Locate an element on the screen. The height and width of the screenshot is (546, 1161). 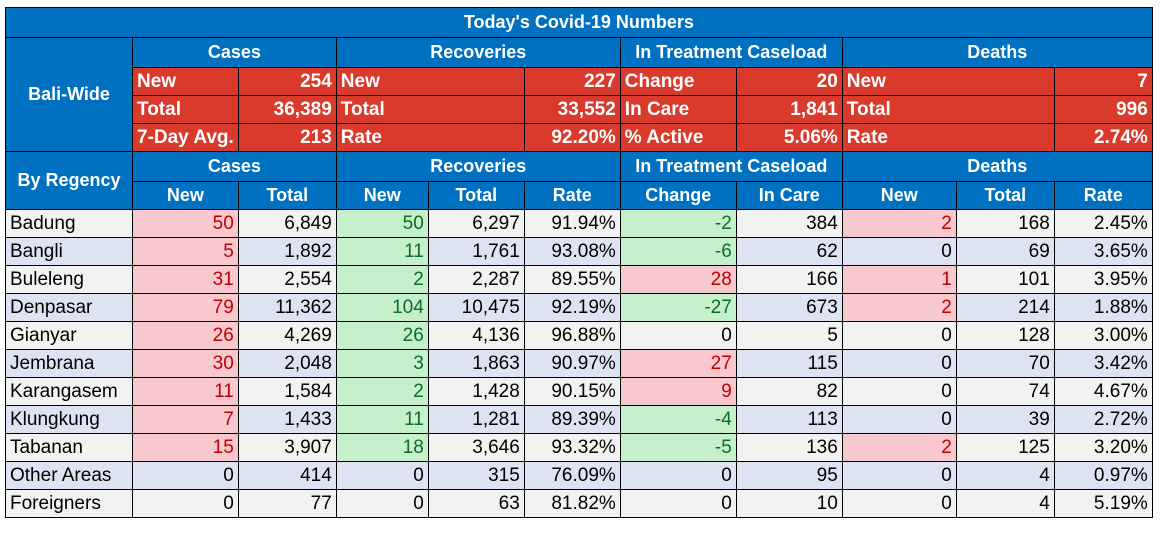
column-header: In Care is located at coordinates (789, 195).